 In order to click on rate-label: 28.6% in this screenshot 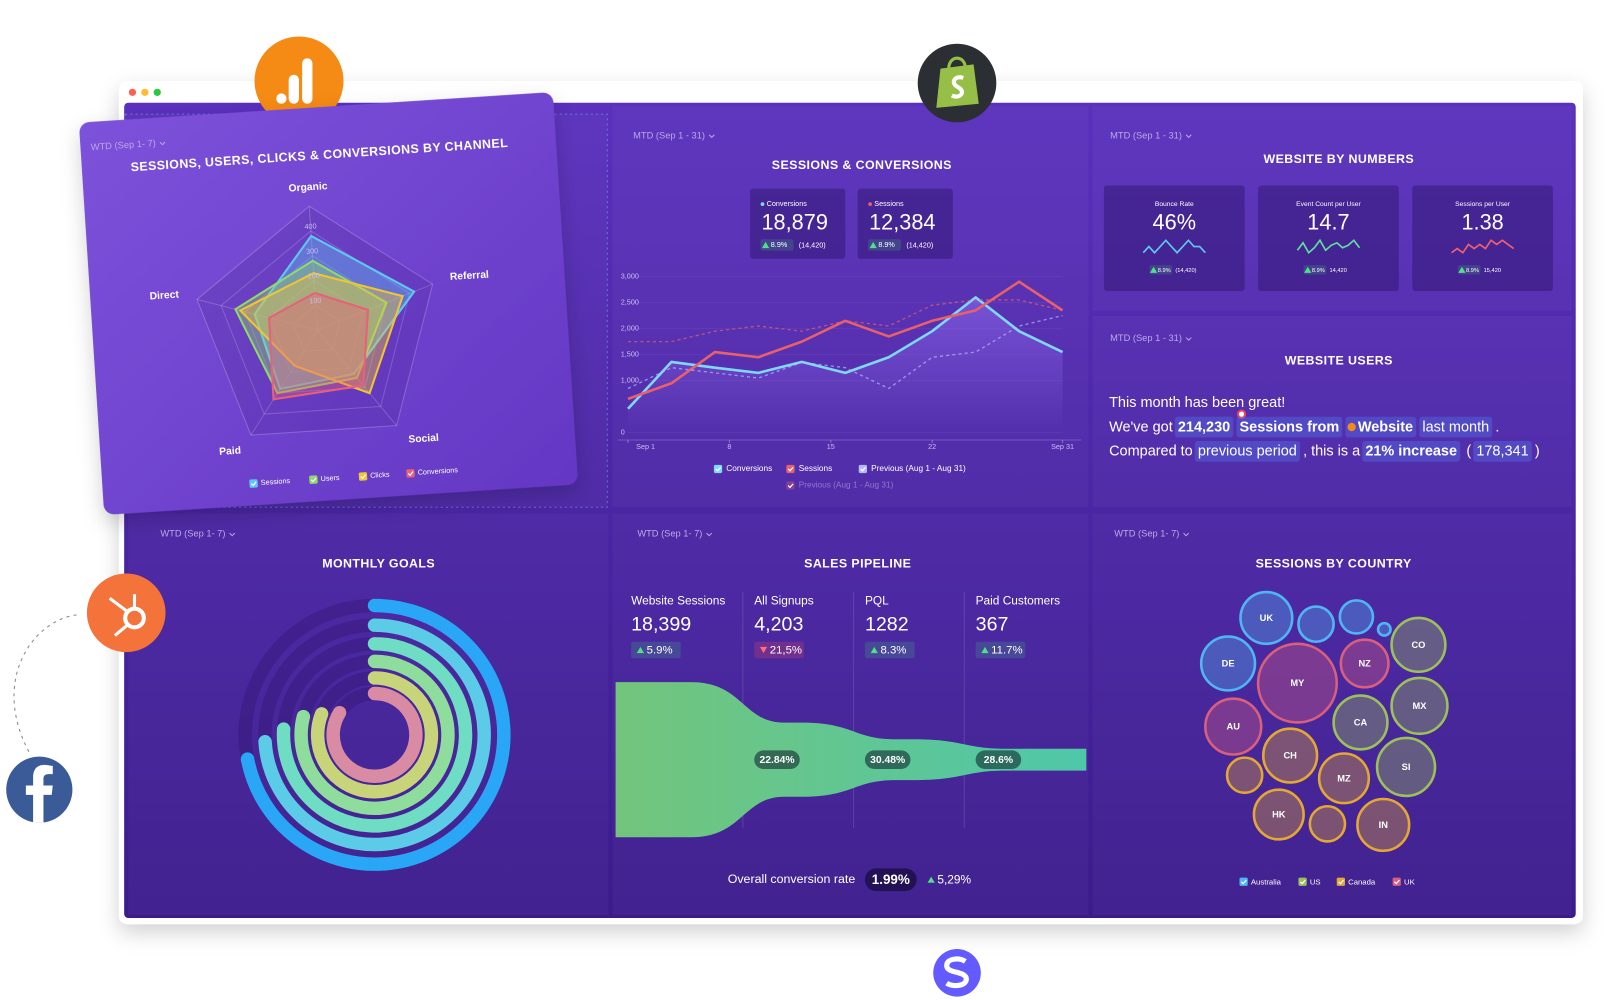, I will do `click(998, 760)`.